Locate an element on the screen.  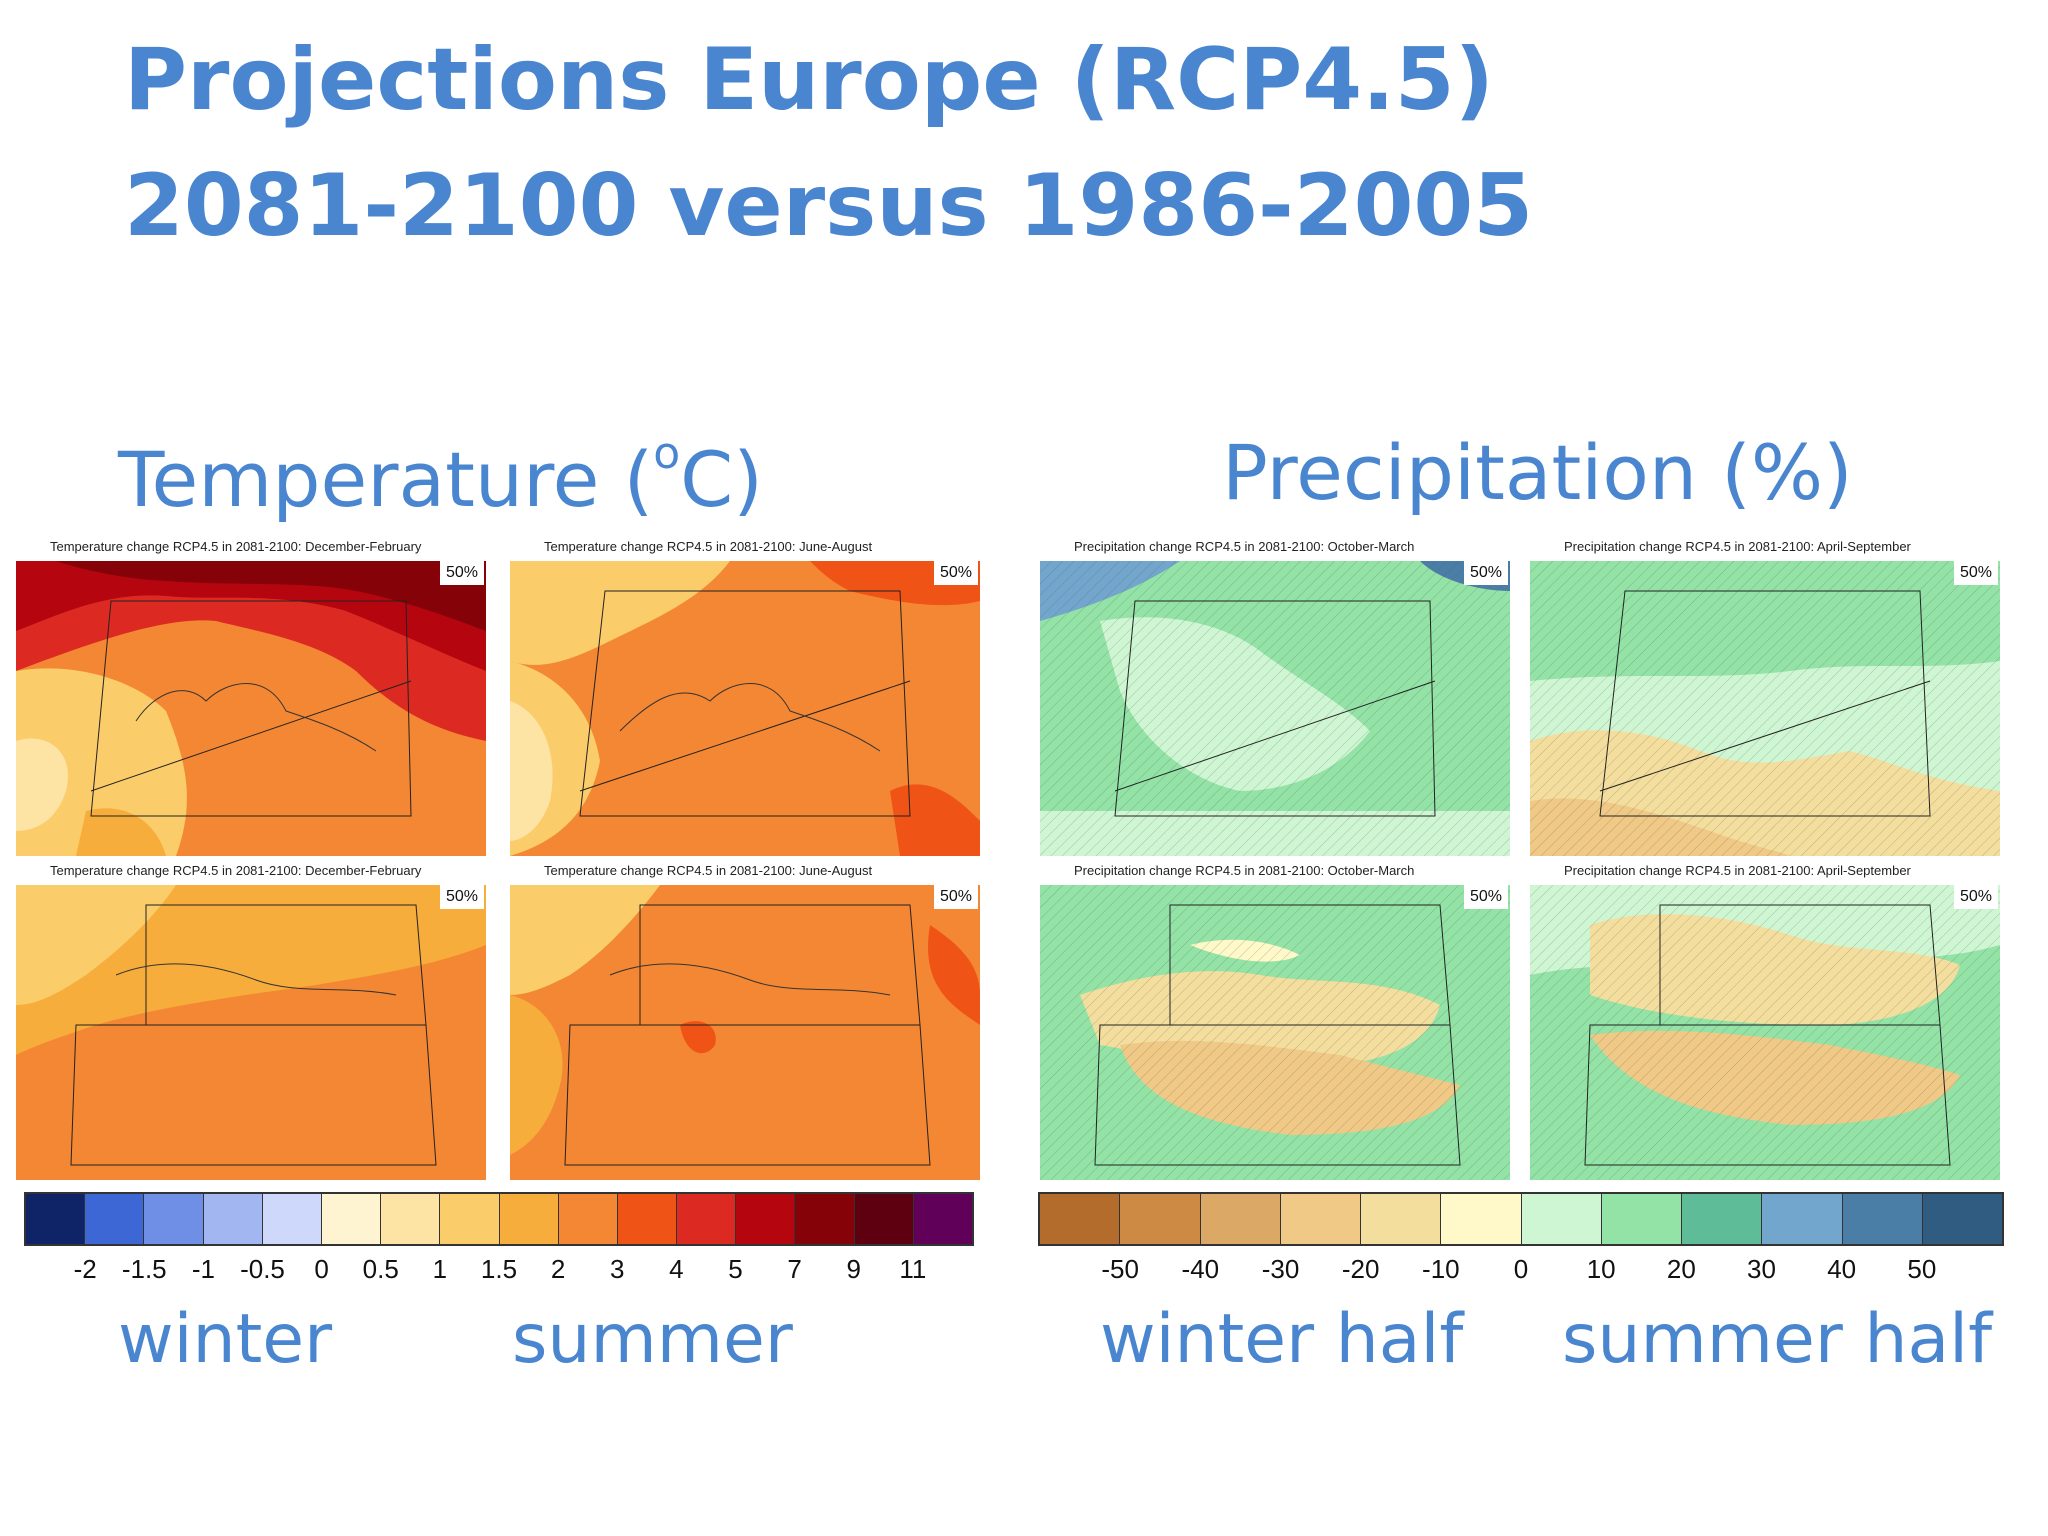
colorbar-tick-label: -2 is located at coordinates (85, 1269).